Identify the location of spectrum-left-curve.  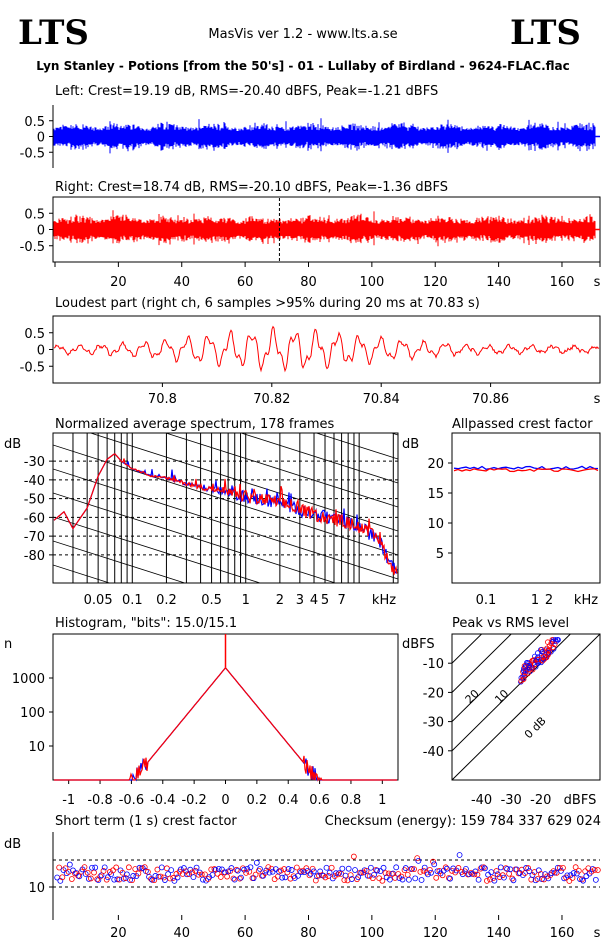
(225, 514).